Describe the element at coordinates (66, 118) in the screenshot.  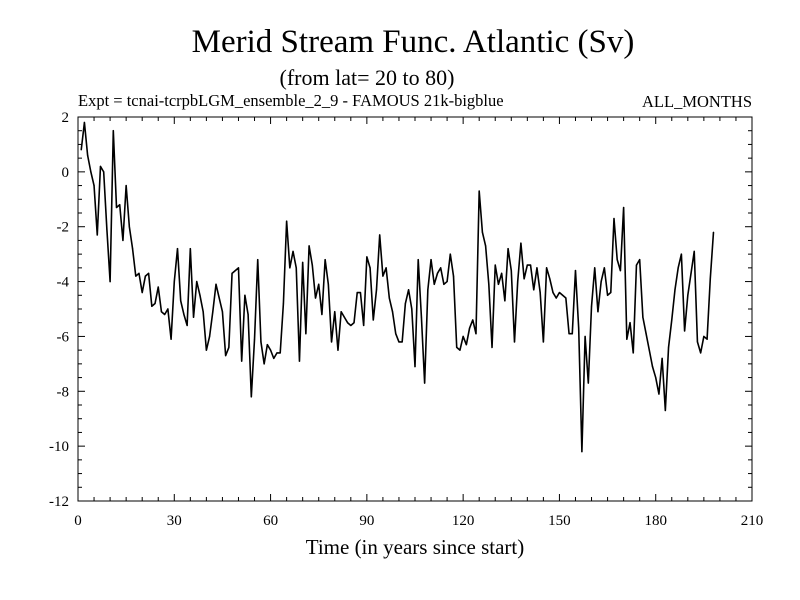
I see `y-tick-label: 2` at that location.